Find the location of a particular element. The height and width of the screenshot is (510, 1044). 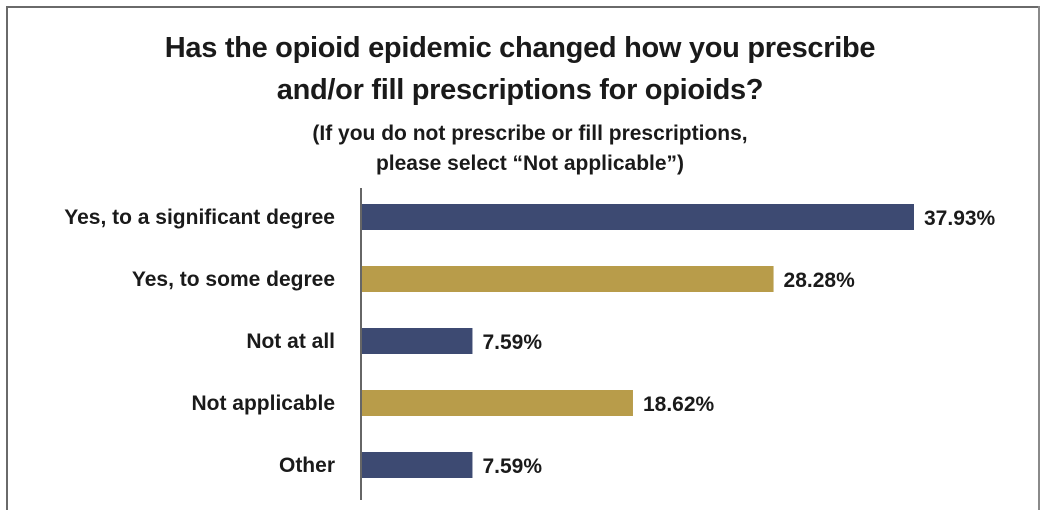

category-label: Yes, to some degree is located at coordinates (233, 279).